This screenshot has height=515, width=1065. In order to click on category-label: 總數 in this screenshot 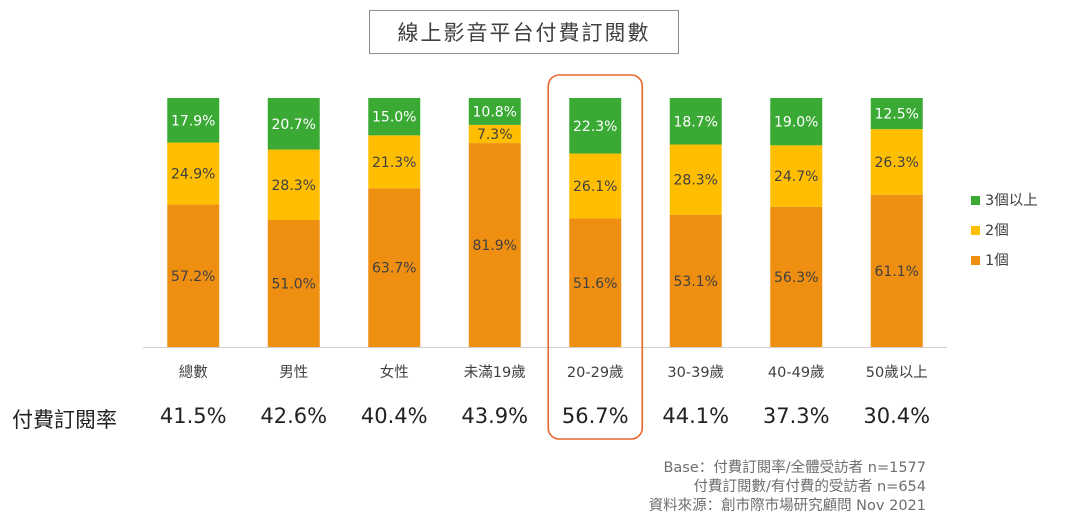, I will do `click(193, 372)`.